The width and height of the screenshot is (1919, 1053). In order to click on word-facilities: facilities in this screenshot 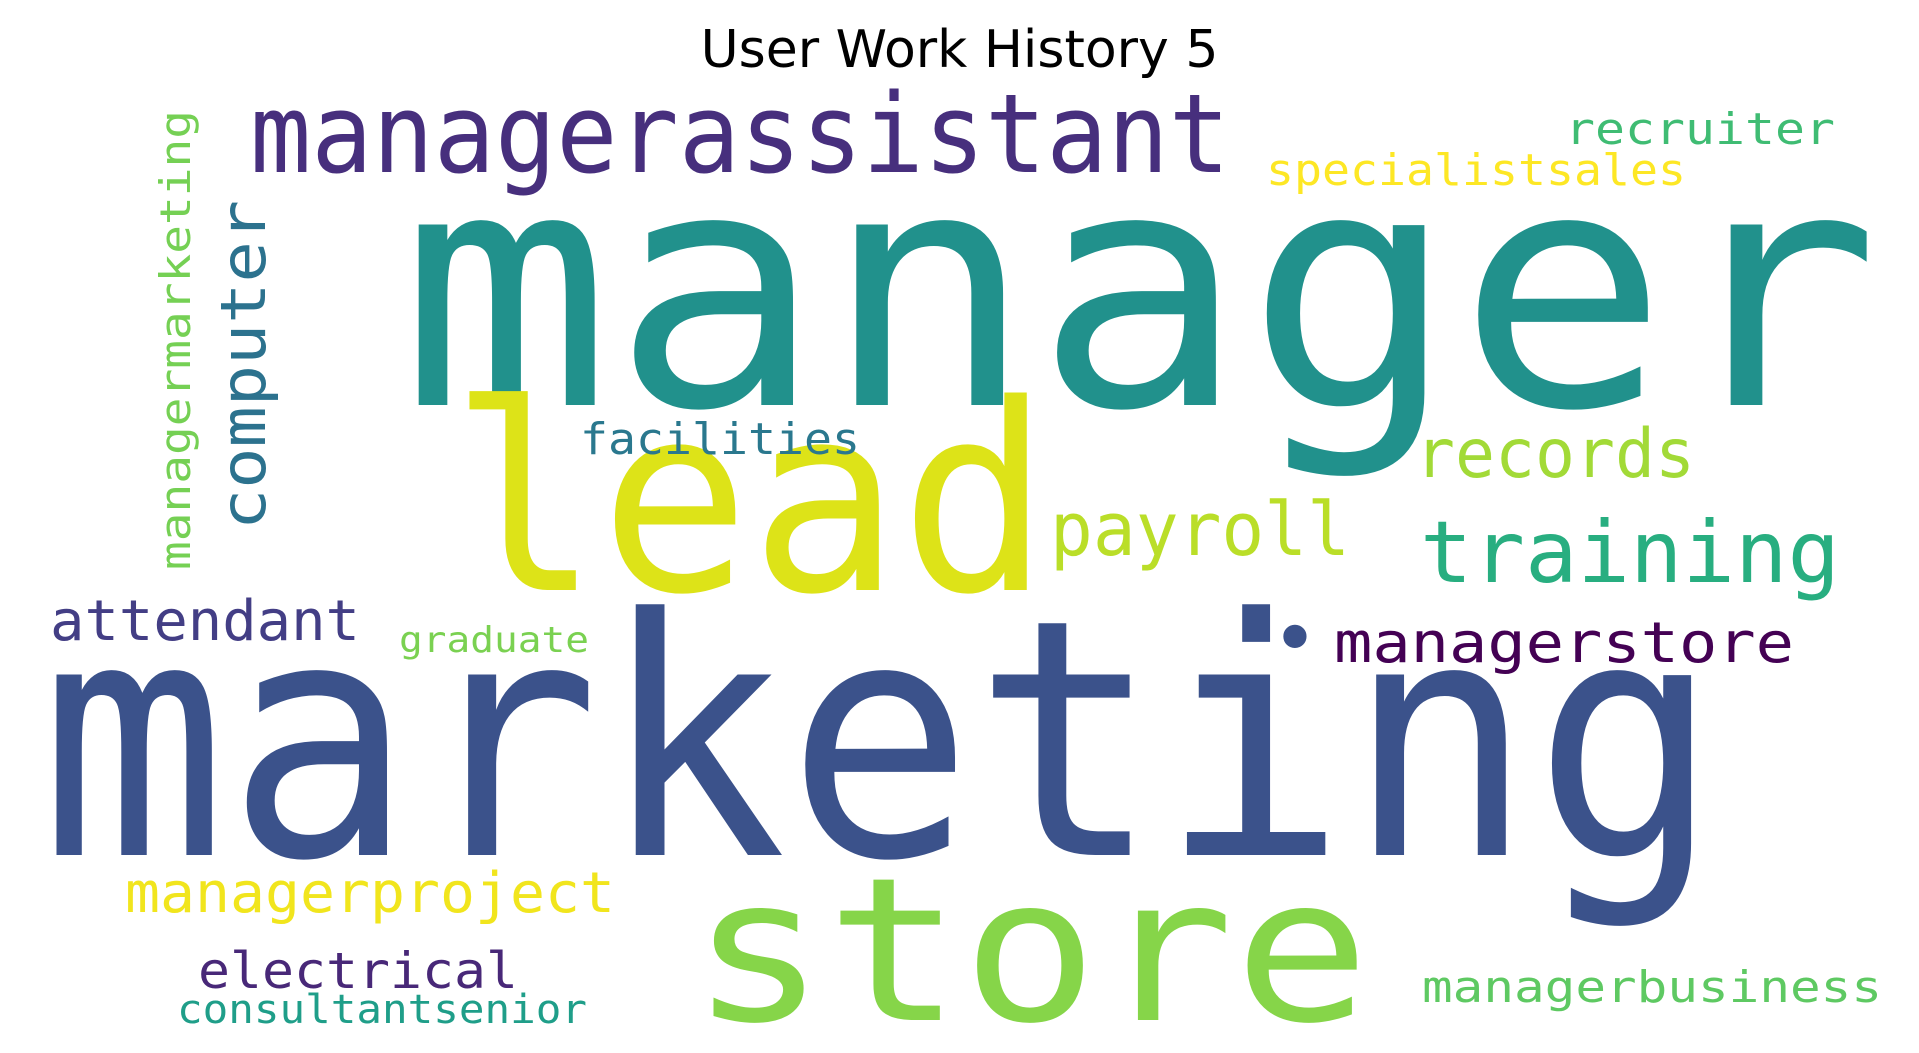, I will do `click(720, 439)`.